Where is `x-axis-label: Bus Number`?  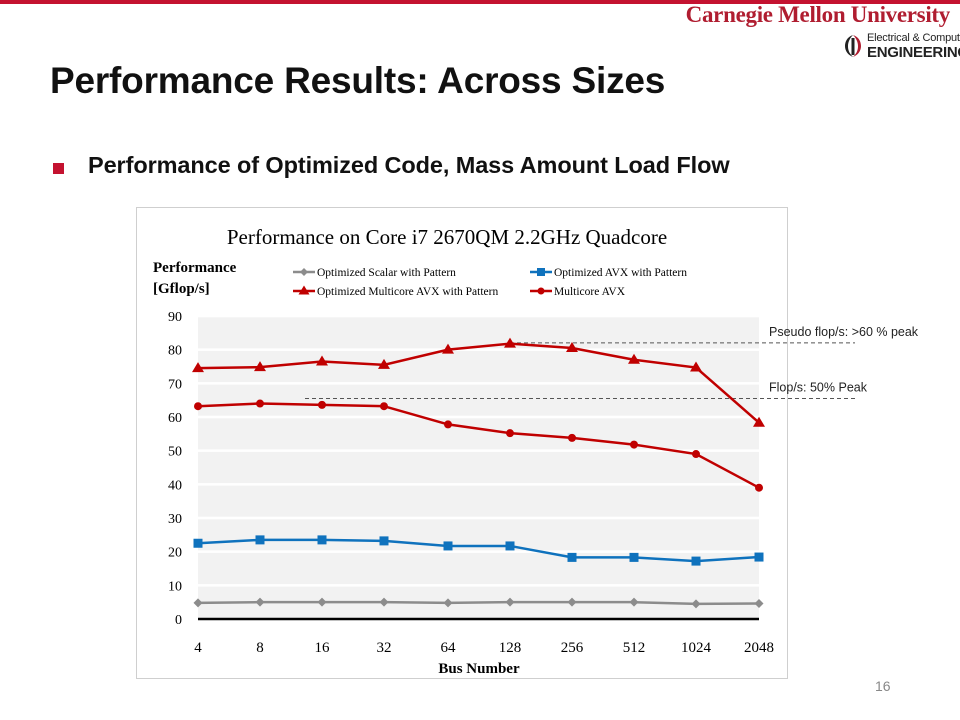 x-axis-label: Bus Number is located at coordinates (479, 669).